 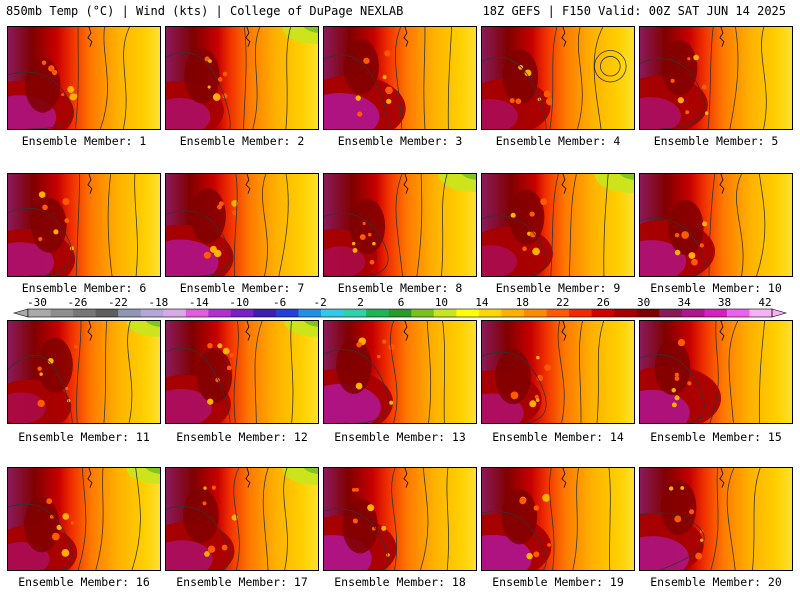 I want to click on ensemble-member-caption: Ensemble Member: 20, so click(x=716, y=582).